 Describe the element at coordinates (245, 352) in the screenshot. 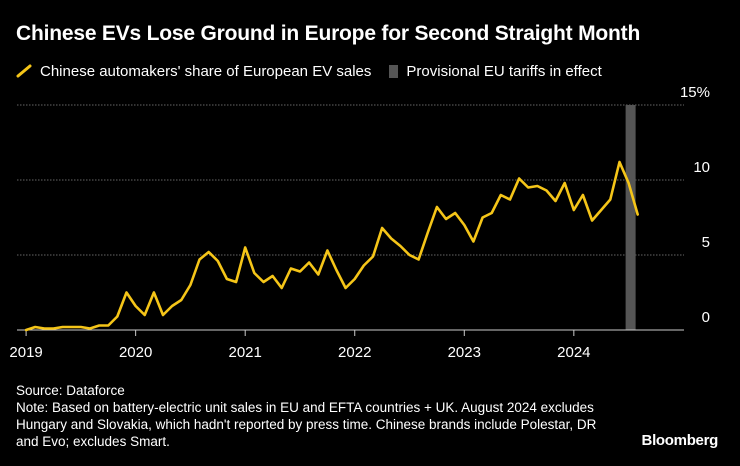

I see `x-tick-label-2021: 2021` at that location.